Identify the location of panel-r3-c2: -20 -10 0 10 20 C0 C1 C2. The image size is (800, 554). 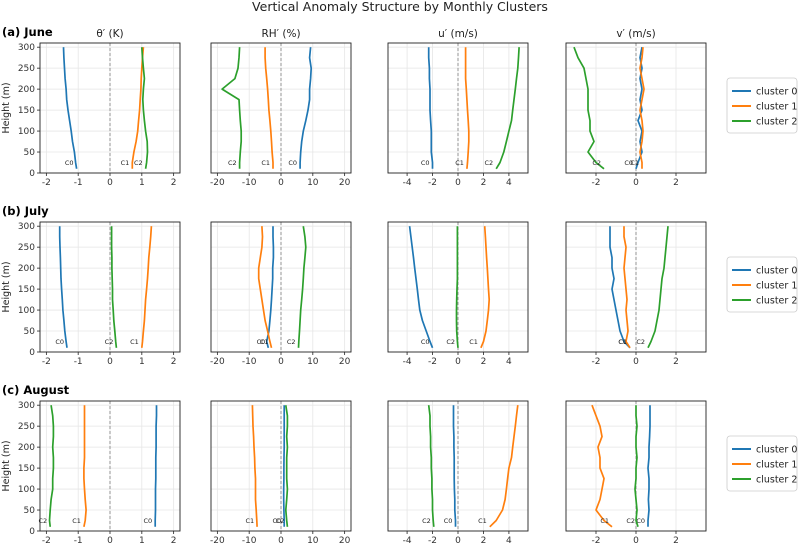
(281, 473).